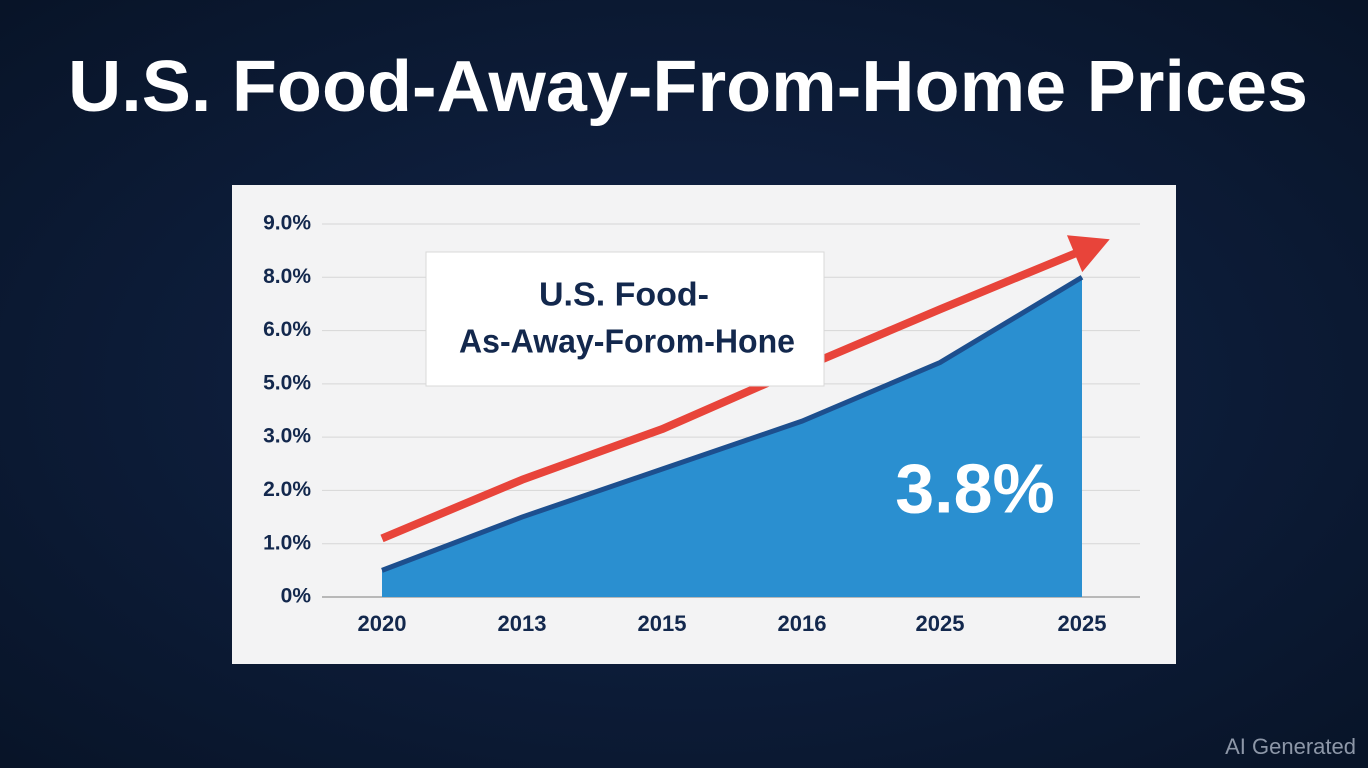  I want to click on annotation-line: U.S. Food-, so click(624, 294).